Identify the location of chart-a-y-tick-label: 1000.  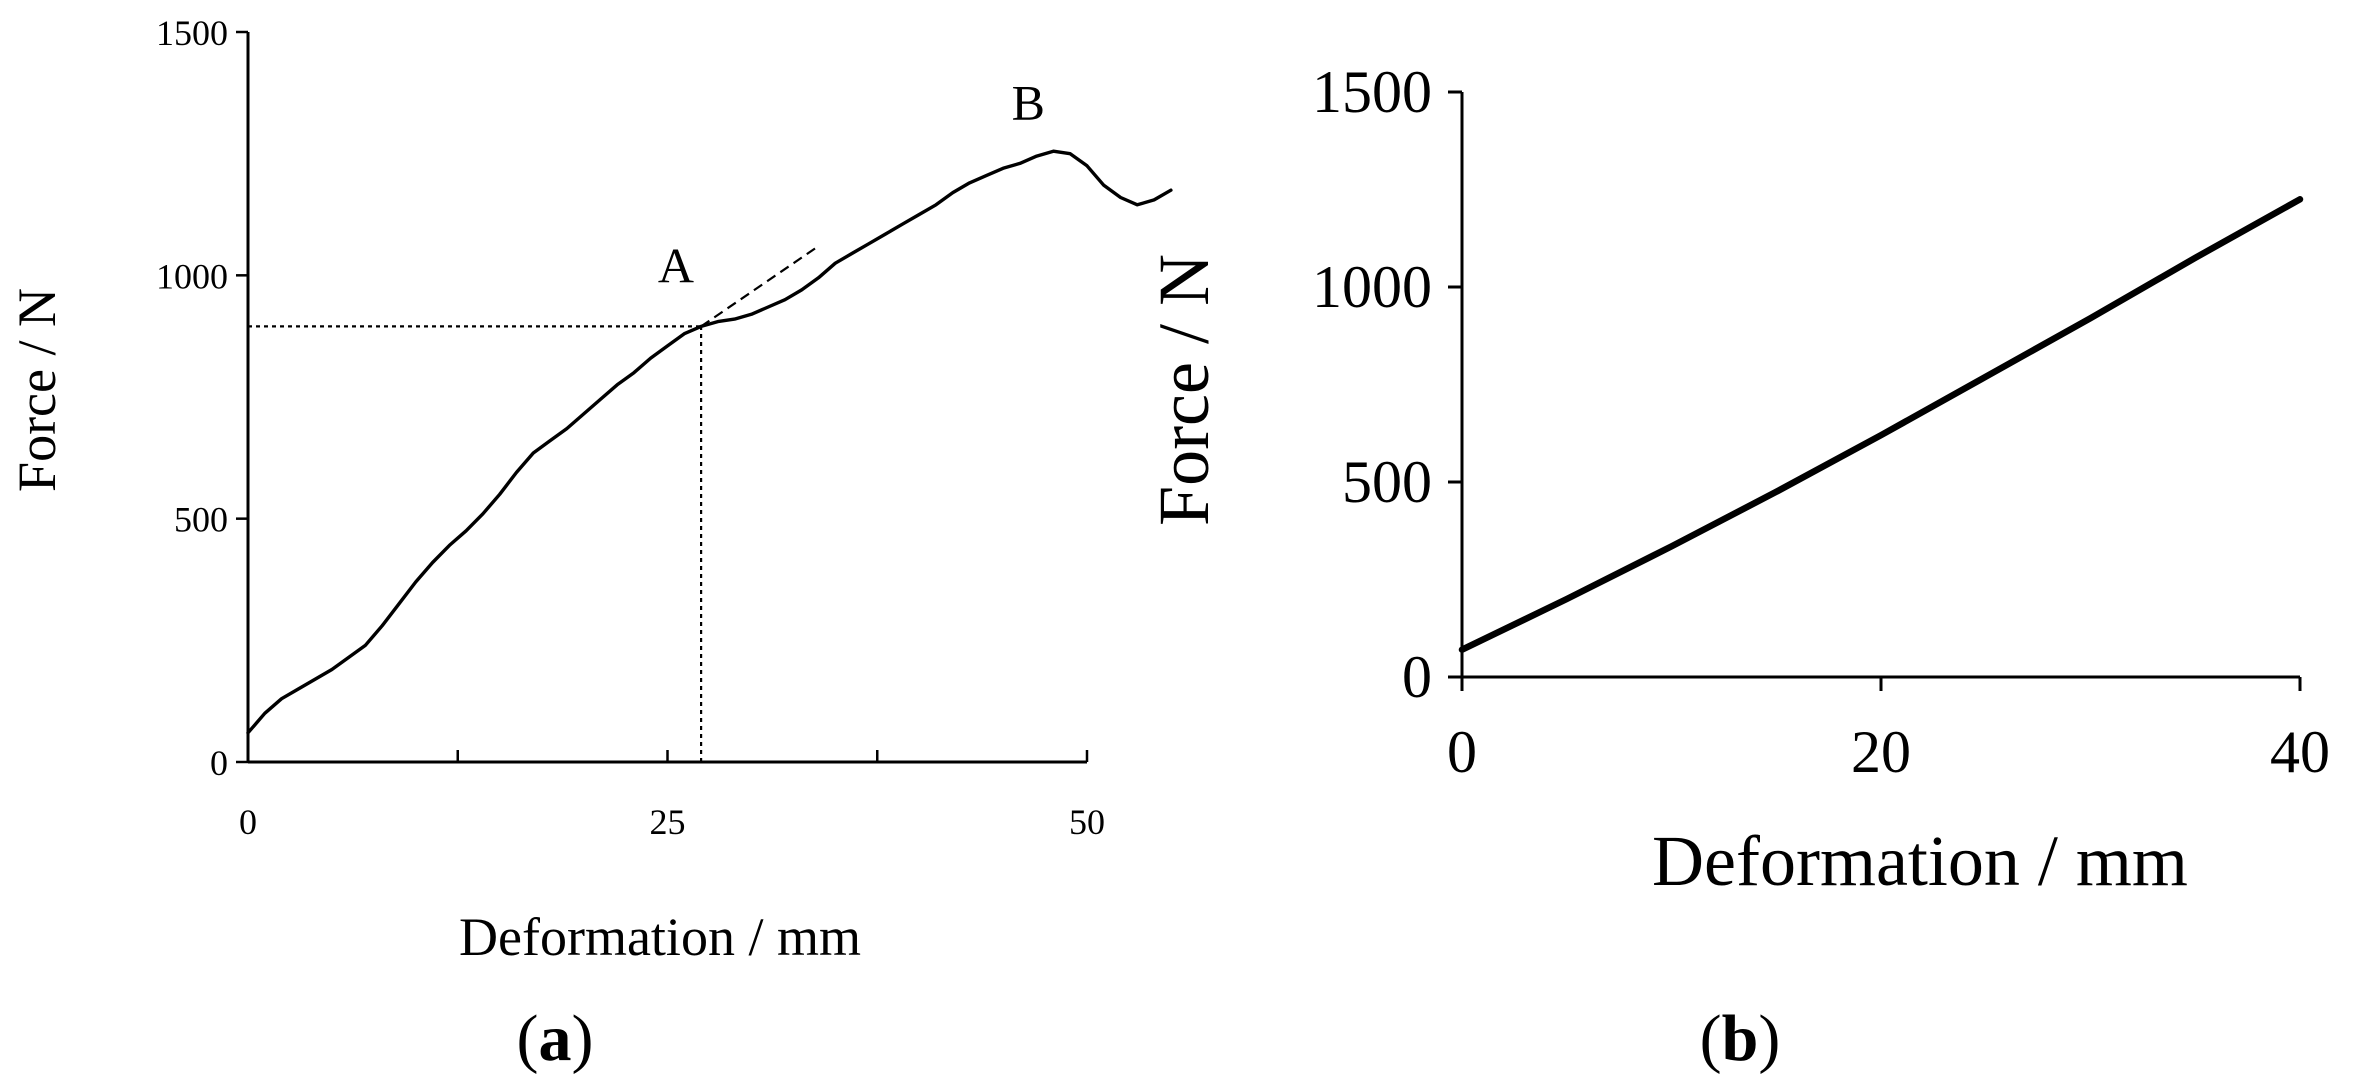
(192, 276).